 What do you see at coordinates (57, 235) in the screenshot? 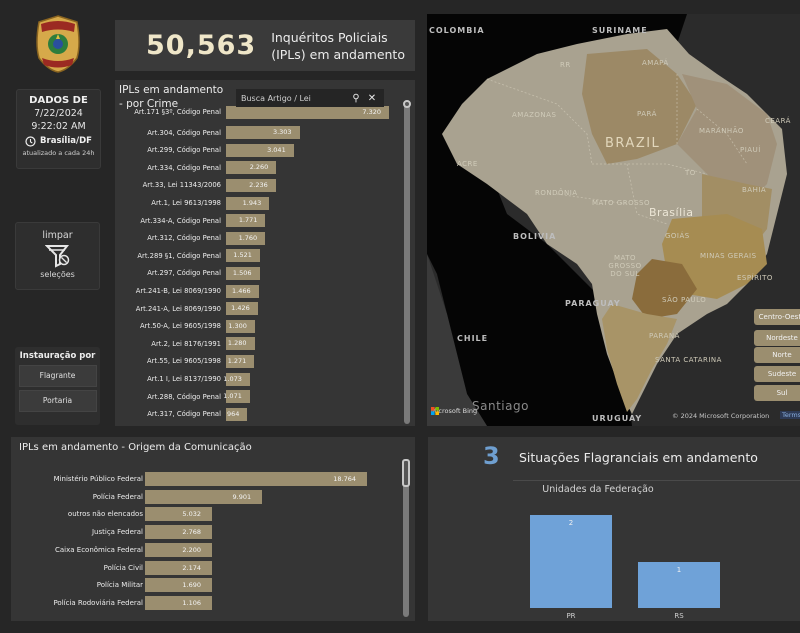
I see `clear-label-top: limpar` at bounding box center [57, 235].